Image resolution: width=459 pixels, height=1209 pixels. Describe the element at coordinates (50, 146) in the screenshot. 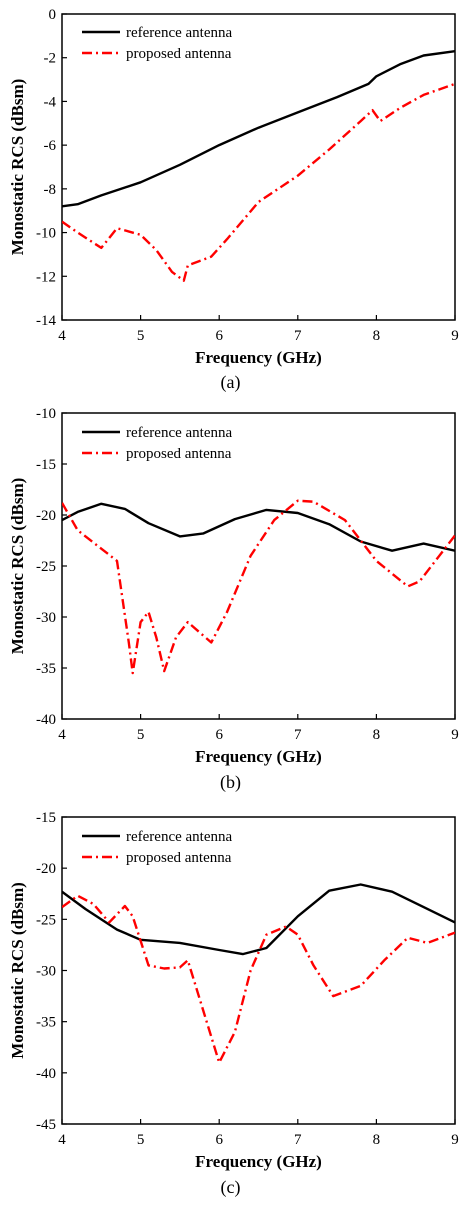

I see `y-tick-label: -6` at that location.